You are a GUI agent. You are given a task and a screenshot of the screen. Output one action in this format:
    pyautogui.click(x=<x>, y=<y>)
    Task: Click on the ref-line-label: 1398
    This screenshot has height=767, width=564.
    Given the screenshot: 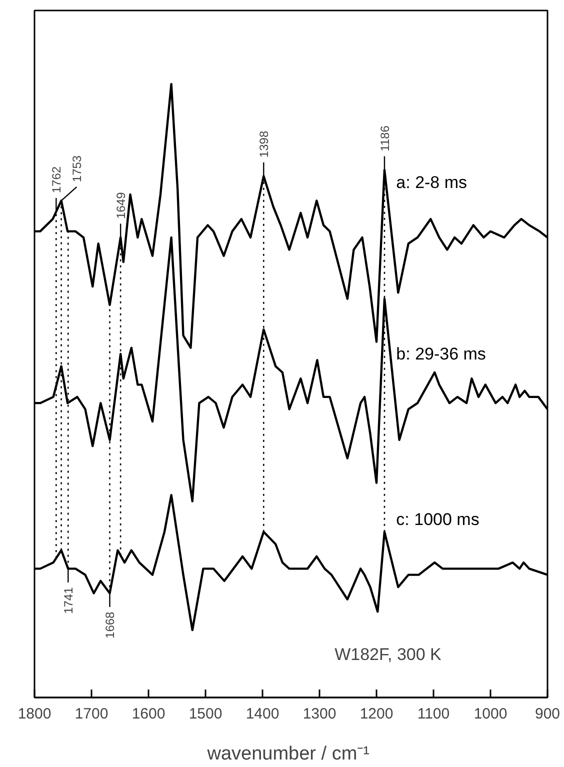 What is the action you would take?
    pyautogui.click(x=264, y=144)
    